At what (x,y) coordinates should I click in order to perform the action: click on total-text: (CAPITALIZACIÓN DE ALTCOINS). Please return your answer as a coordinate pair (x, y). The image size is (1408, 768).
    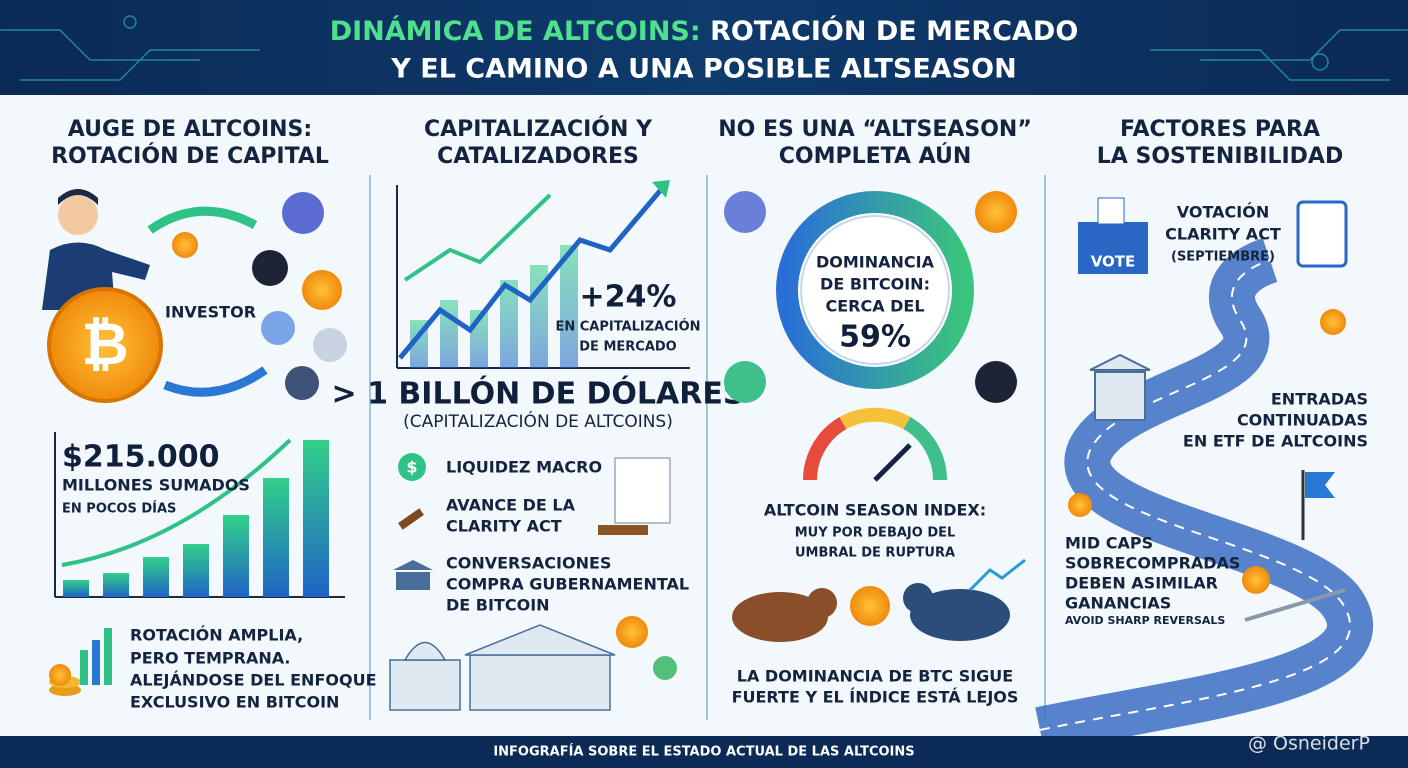
    Looking at the image, I should click on (538, 421).